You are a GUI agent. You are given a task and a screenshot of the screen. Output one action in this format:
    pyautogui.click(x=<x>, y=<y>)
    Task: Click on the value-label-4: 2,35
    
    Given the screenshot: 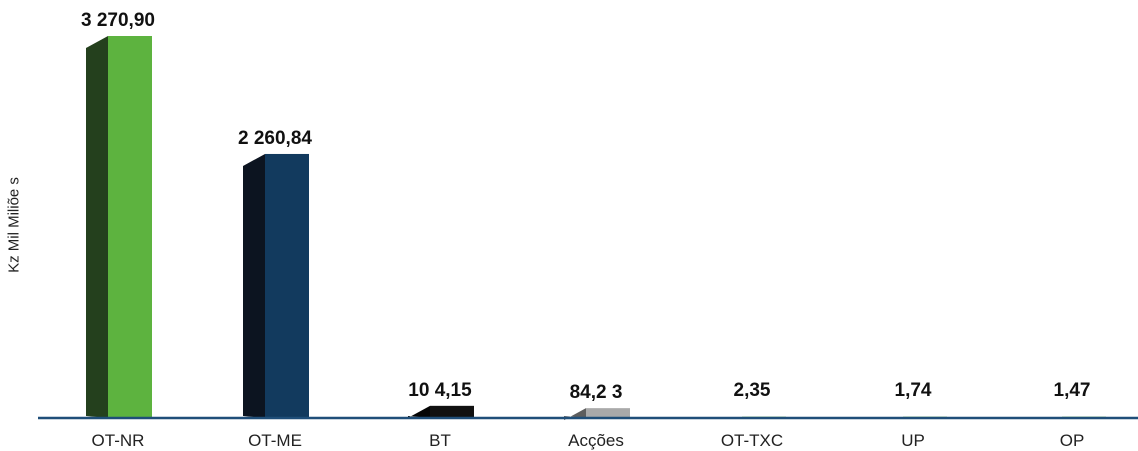 What is the action you would take?
    pyautogui.click(x=752, y=390)
    